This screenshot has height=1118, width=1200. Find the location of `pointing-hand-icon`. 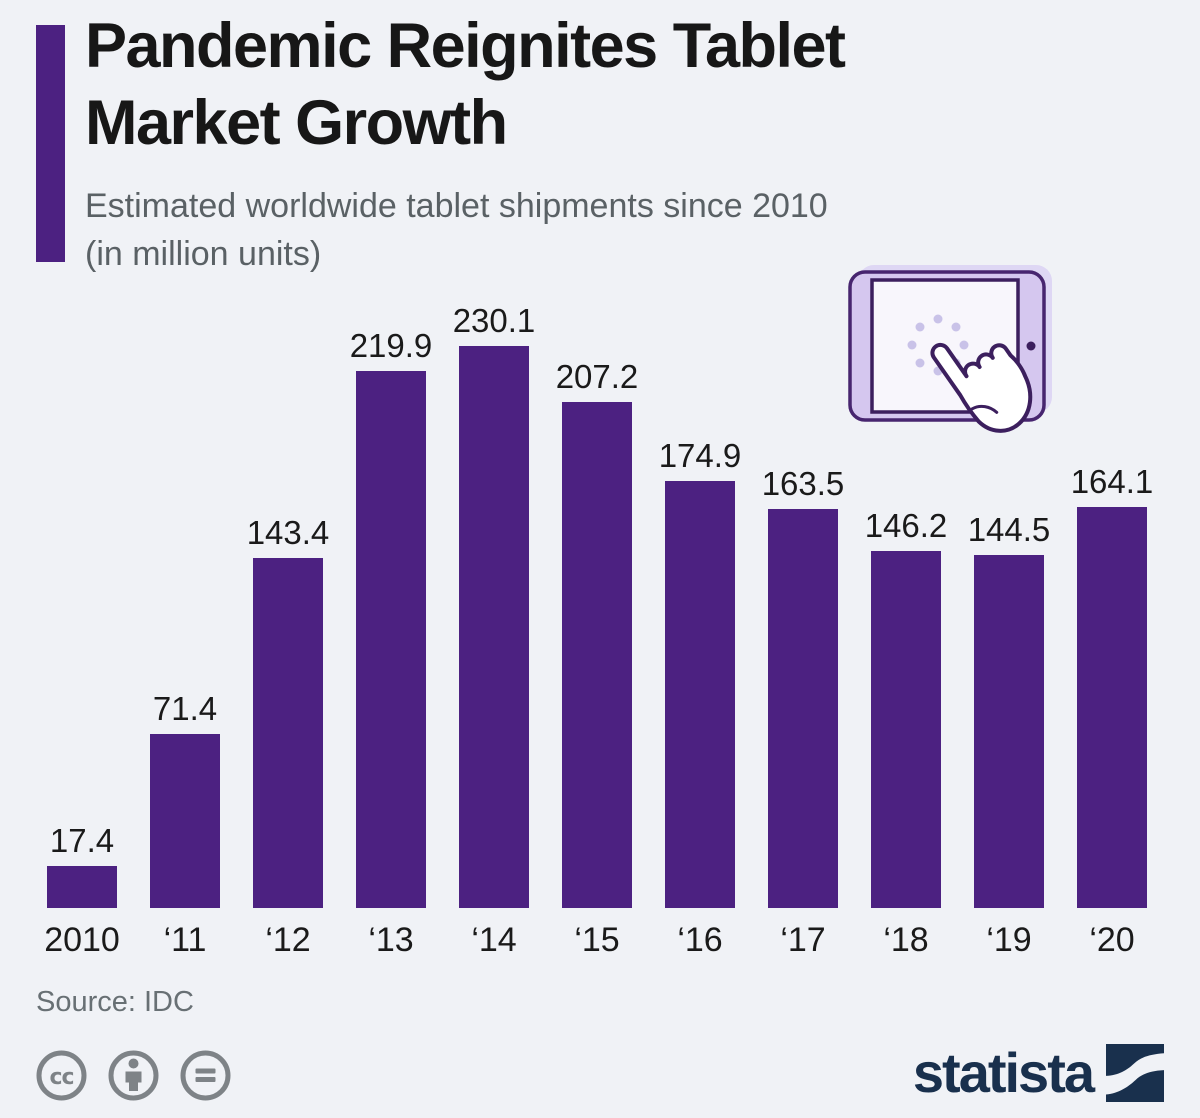

pointing-hand-icon is located at coordinates (981, 387).